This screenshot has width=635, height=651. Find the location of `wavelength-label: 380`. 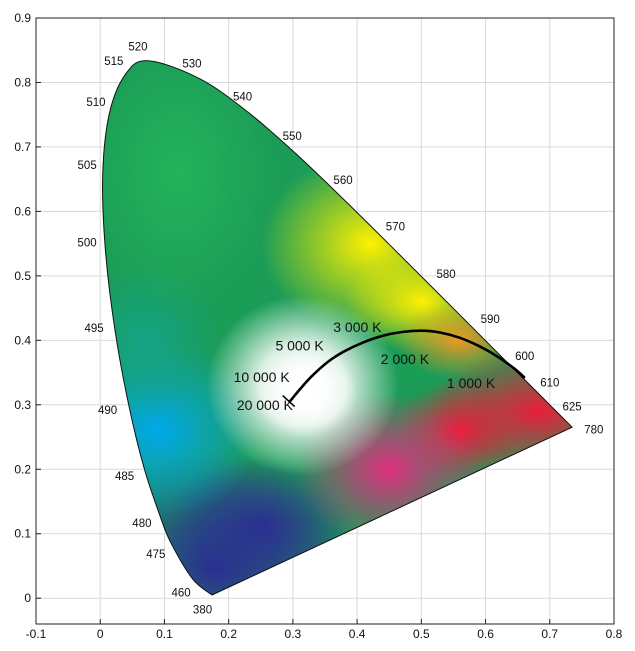

wavelength-label: 380 is located at coordinates (202, 610).